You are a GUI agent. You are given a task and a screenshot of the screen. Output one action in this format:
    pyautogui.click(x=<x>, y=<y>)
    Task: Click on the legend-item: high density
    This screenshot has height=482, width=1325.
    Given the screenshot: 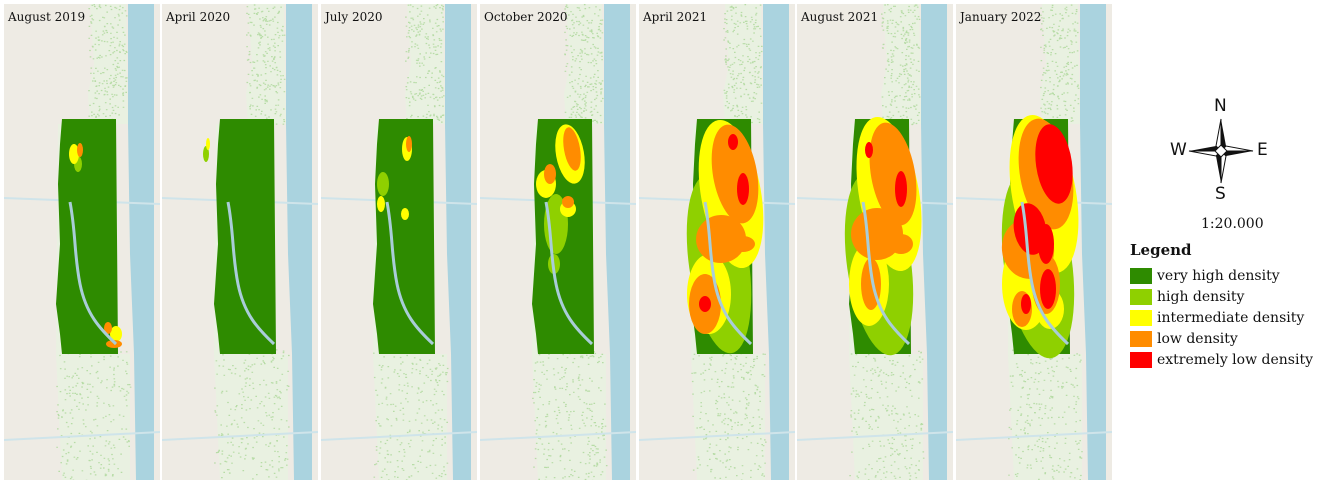 What is the action you would take?
    pyautogui.click(x=1221, y=296)
    